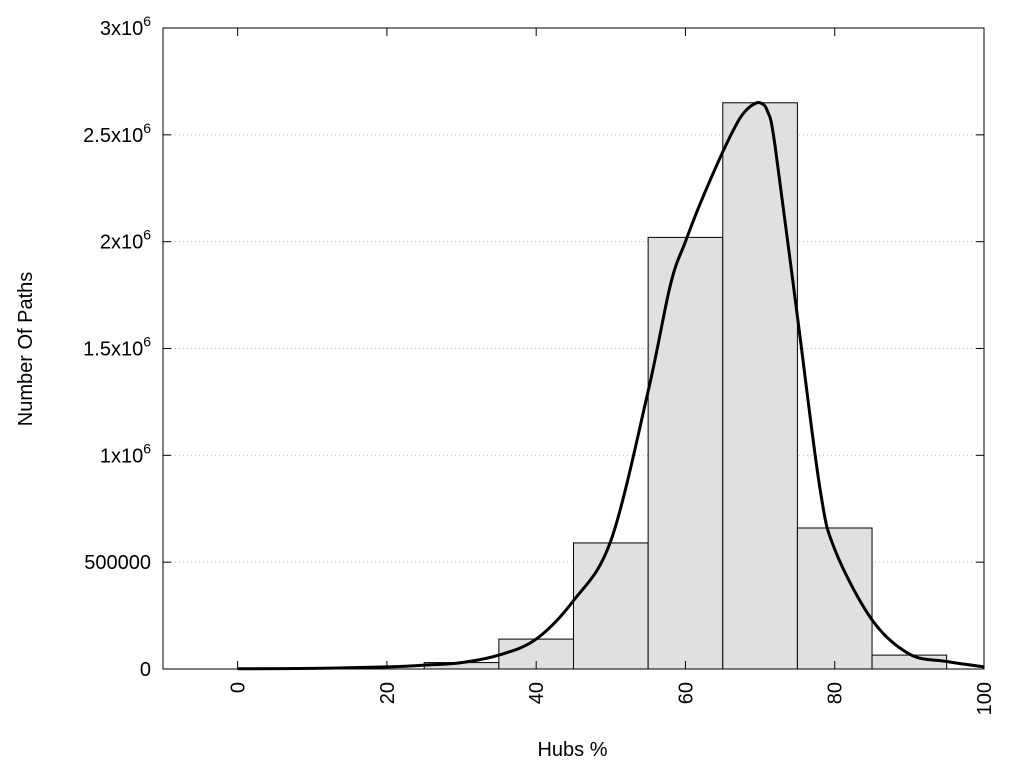 This screenshot has height=768, width=1024. Describe the element at coordinates (985, 698) in the screenshot. I see `x-tick-label: 100` at that location.